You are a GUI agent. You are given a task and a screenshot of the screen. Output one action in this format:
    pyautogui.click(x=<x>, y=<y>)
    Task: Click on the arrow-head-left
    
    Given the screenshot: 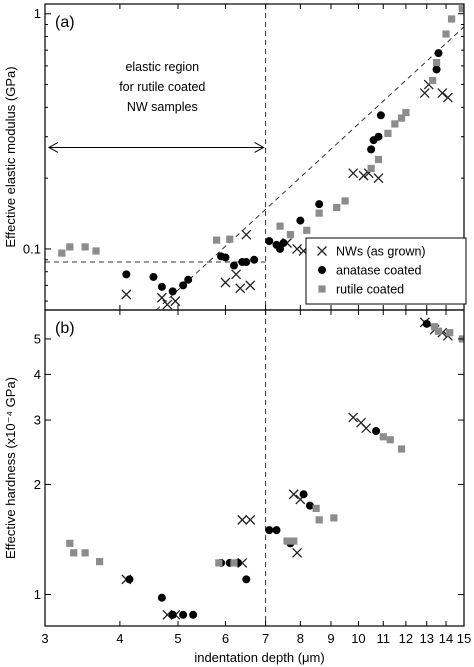 What is the action you would take?
    pyautogui.click(x=53, y=147)
    